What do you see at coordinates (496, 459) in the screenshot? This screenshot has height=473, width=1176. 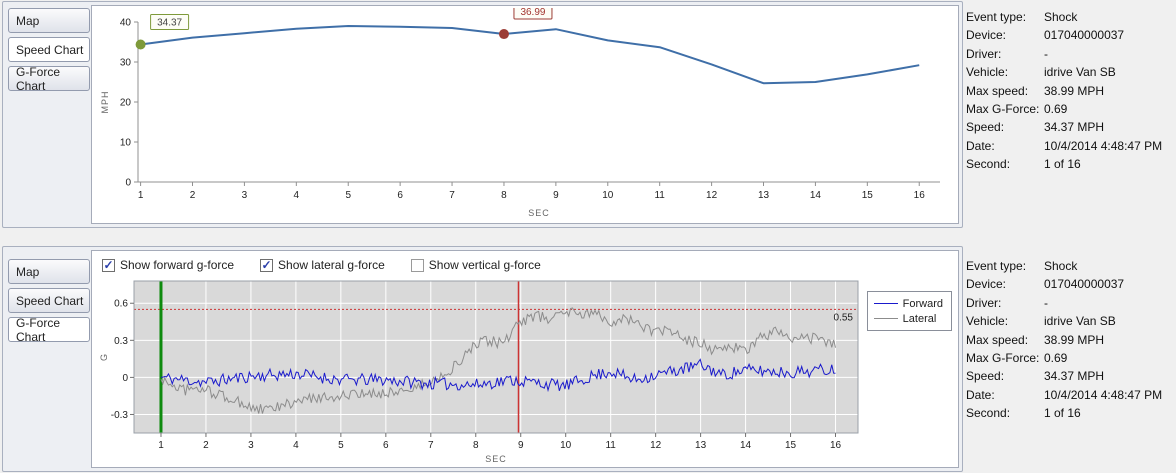 I see `x-axis-label: SEC` at bounding box center [496, 459].